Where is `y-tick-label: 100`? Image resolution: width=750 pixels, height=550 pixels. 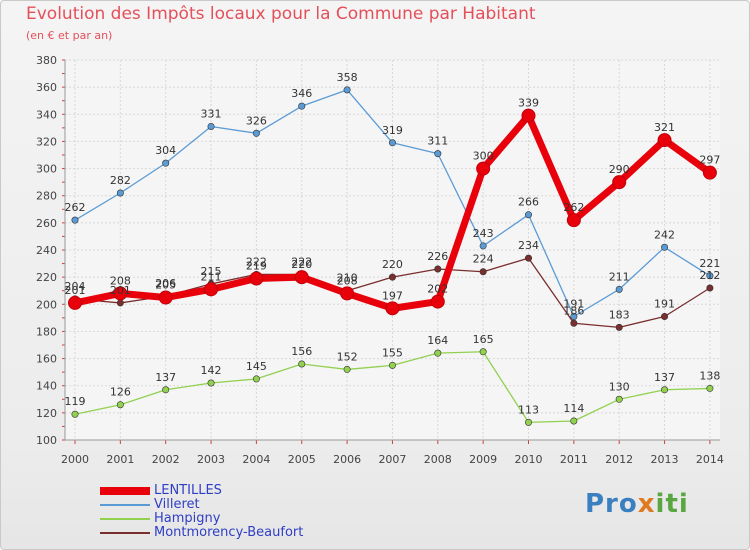 y-tick-label: 100 is located at coordinates (46, 440).